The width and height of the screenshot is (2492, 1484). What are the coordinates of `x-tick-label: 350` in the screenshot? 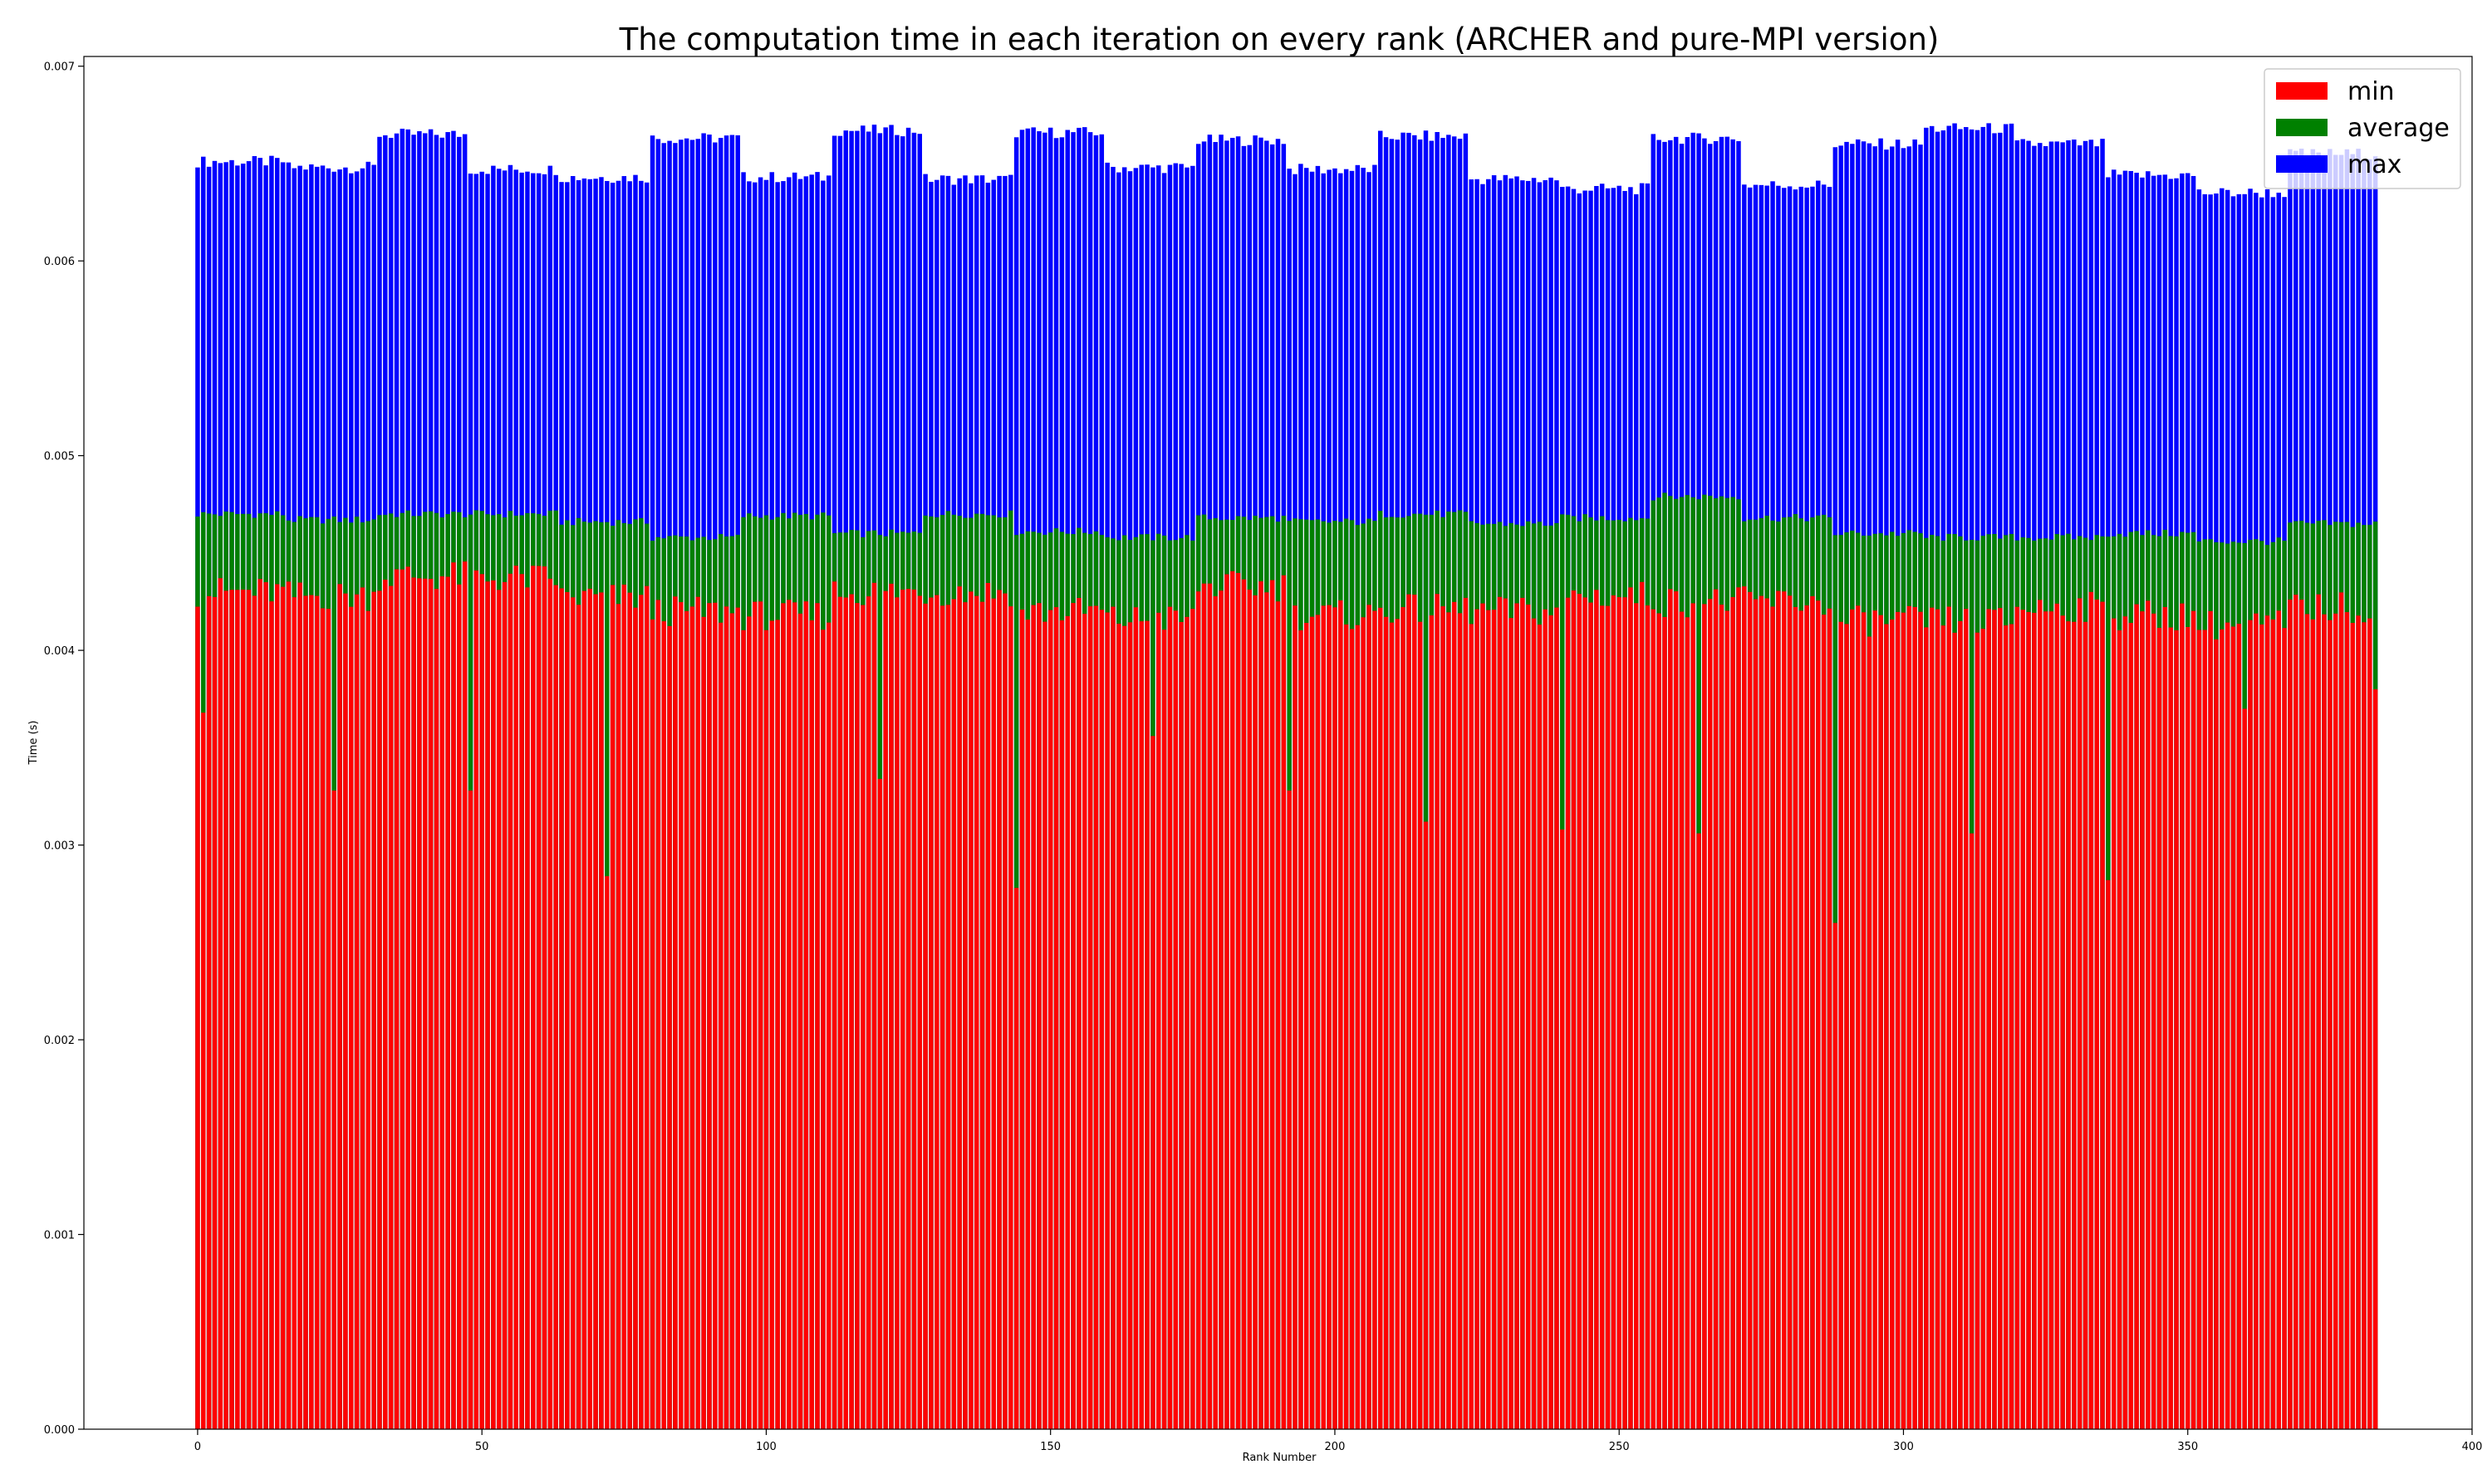 It's located at (2187, 1447).